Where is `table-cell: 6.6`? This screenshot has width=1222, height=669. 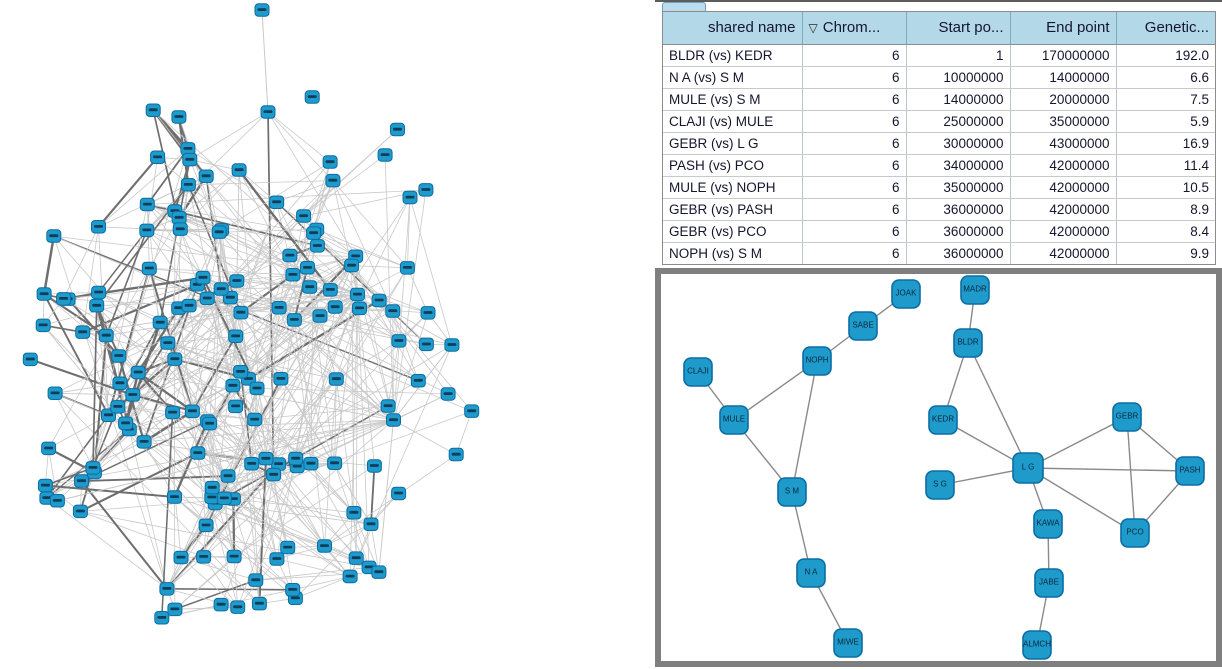
table-cell: 6.6 is located at coordinates (1165, 77).